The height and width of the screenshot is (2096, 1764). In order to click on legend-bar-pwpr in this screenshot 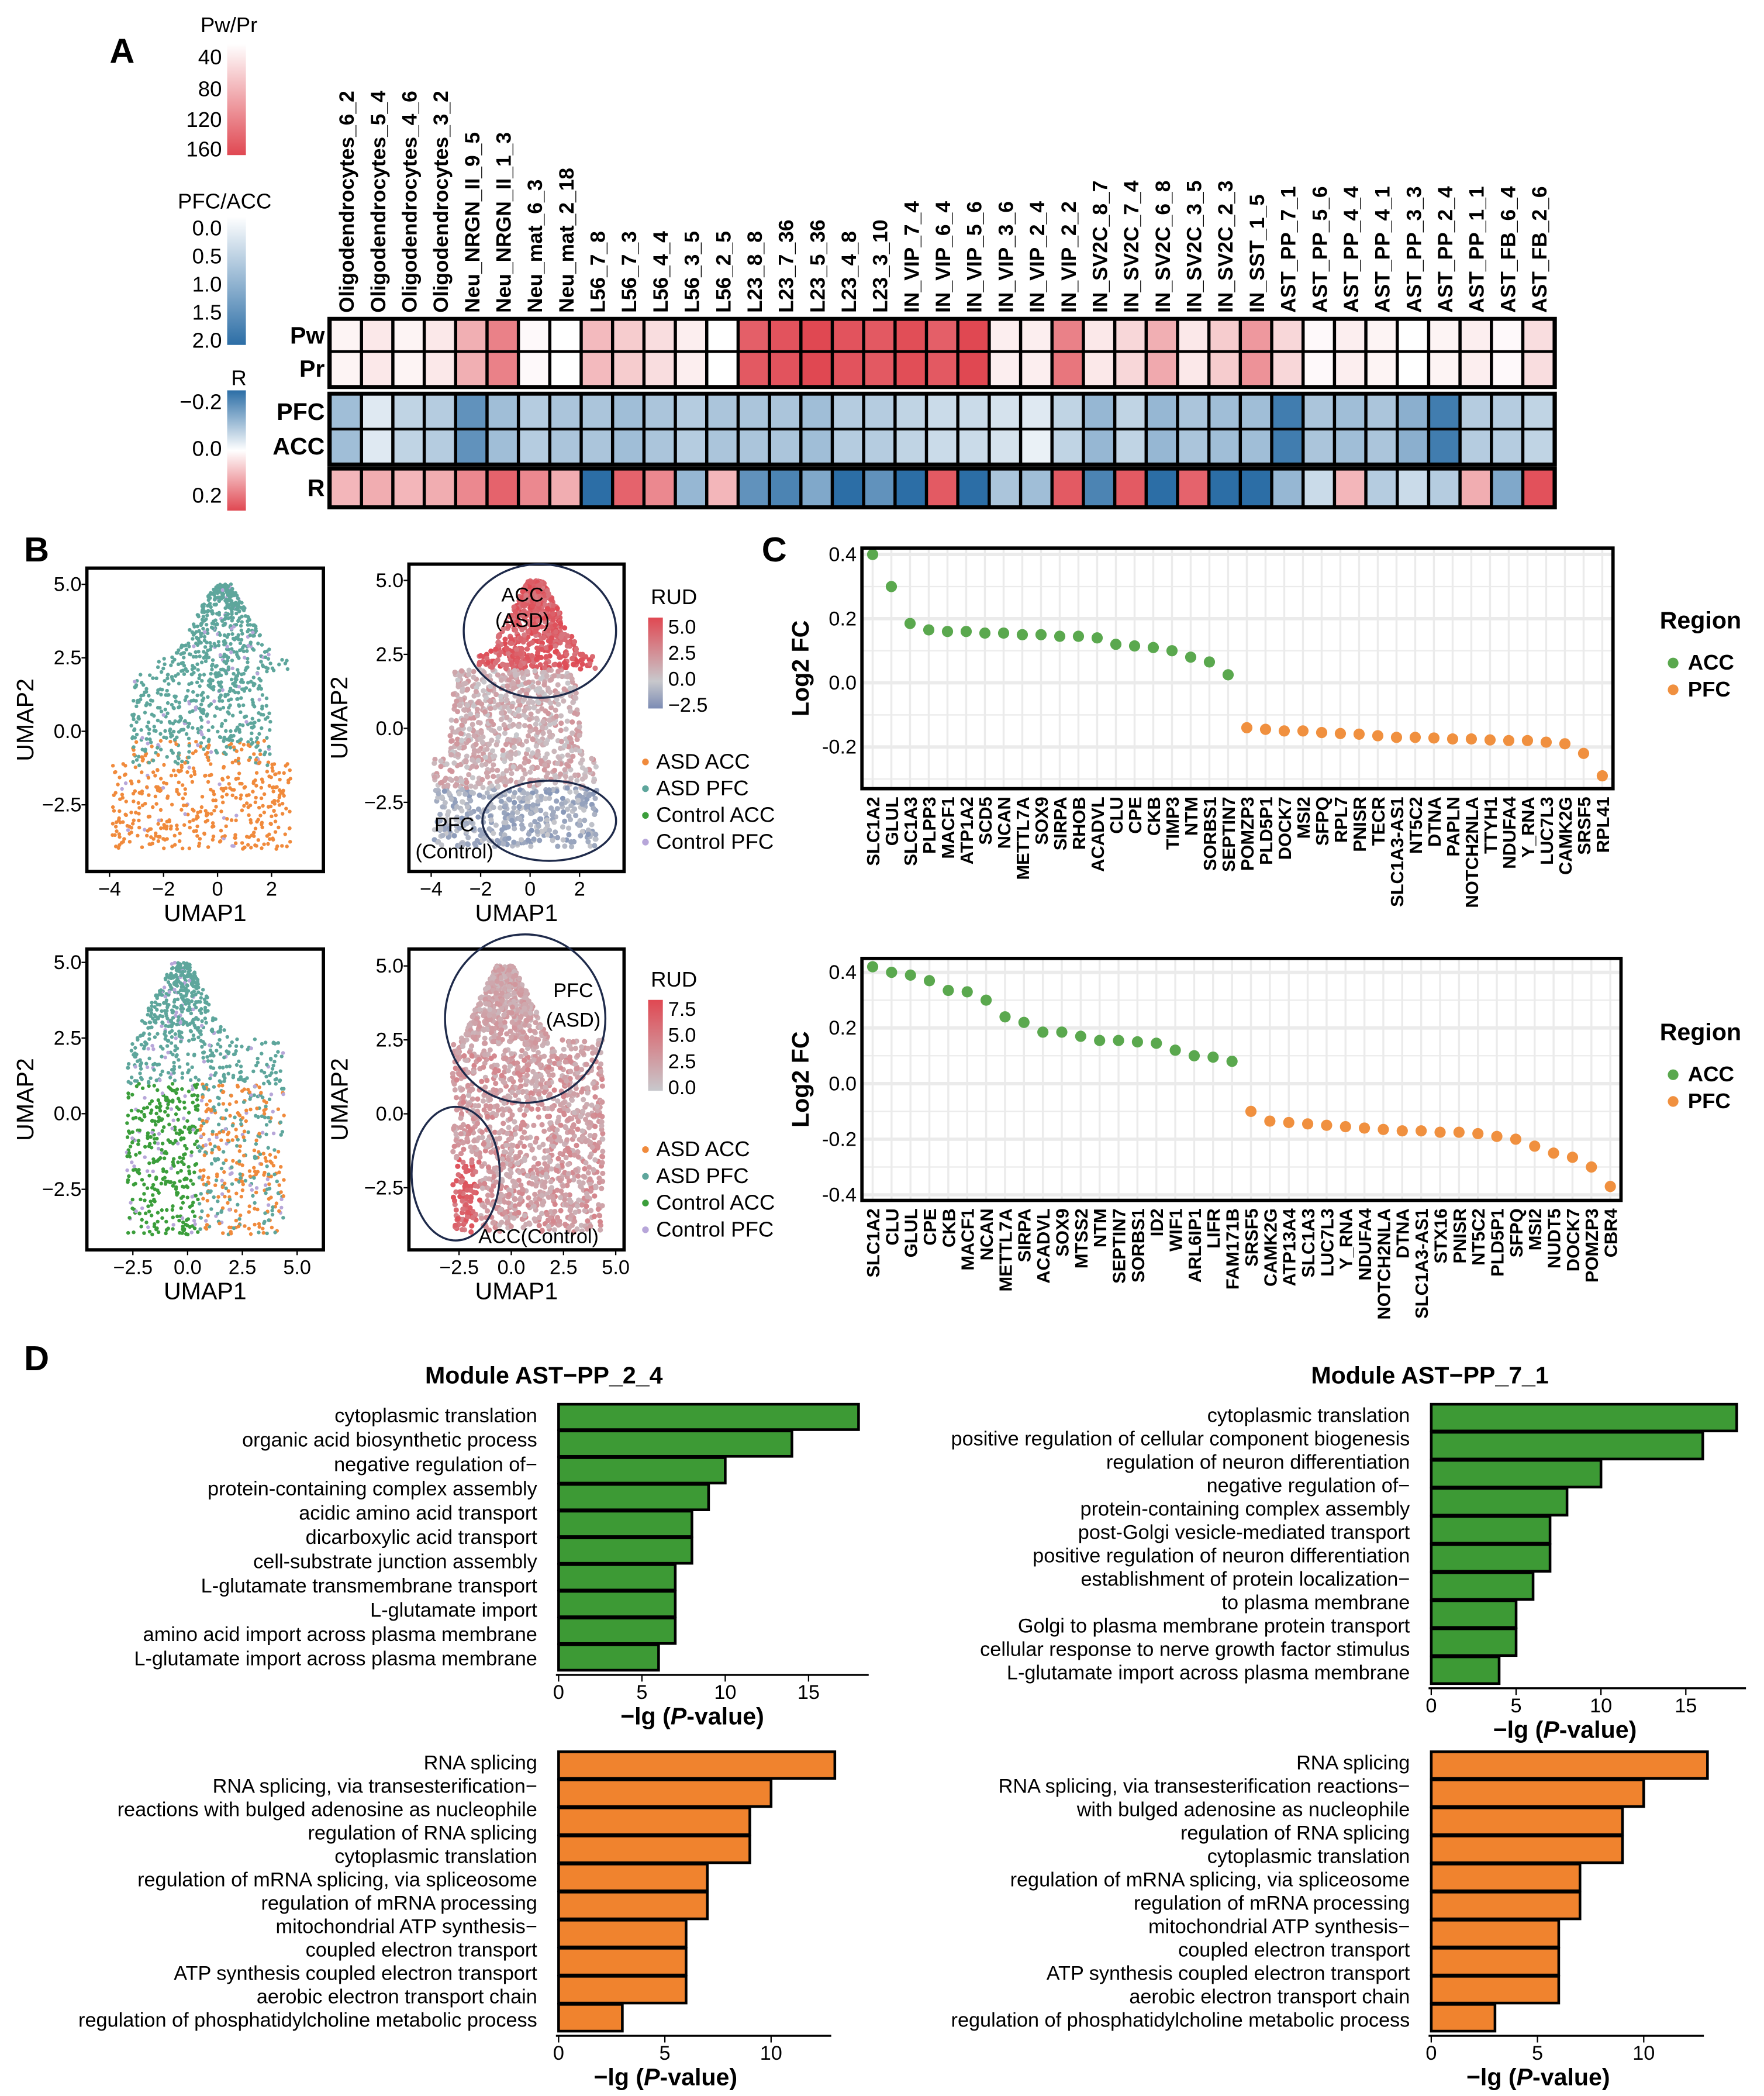, I will do `click(236, 100)`.